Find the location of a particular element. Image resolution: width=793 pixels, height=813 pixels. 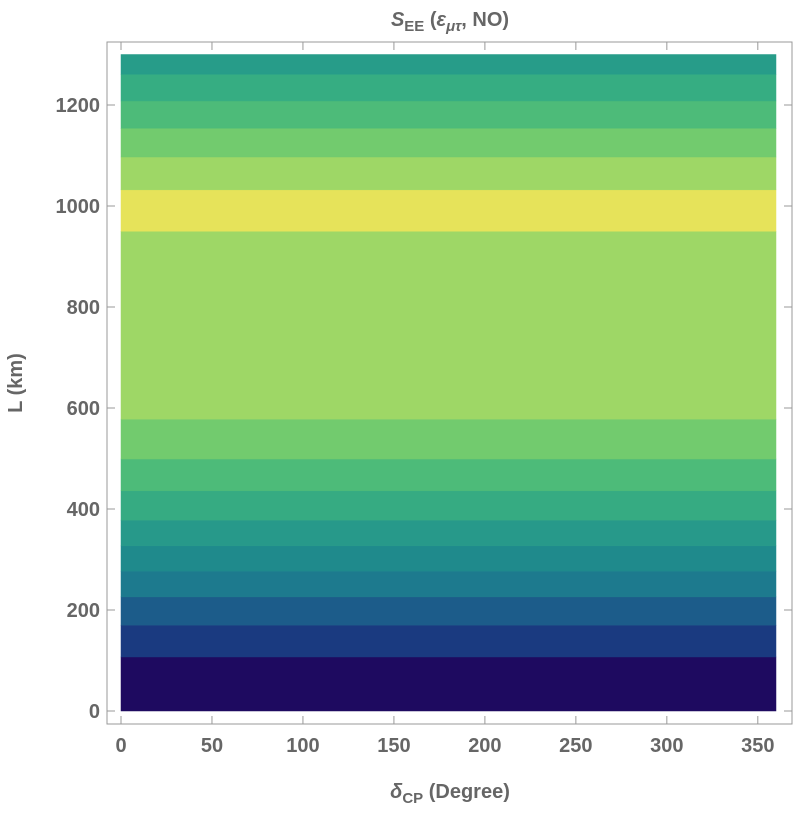

text-part: μτ is located at coordinates (453, 26).